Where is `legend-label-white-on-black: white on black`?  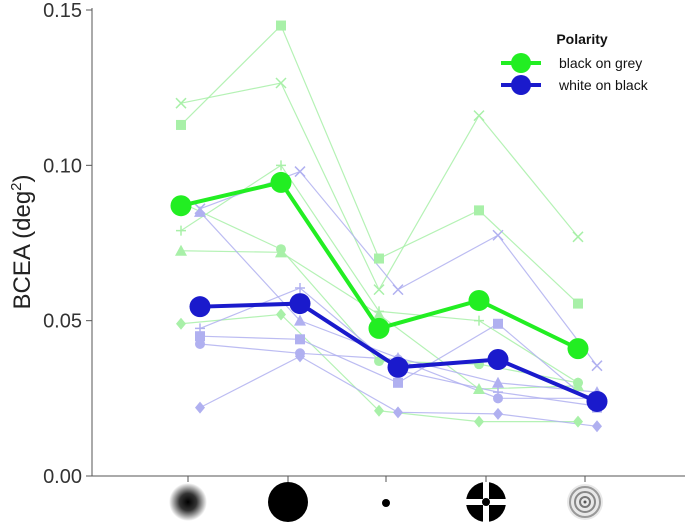 legend-label-white-on-black: white on black is located at coordinates (603, 85).